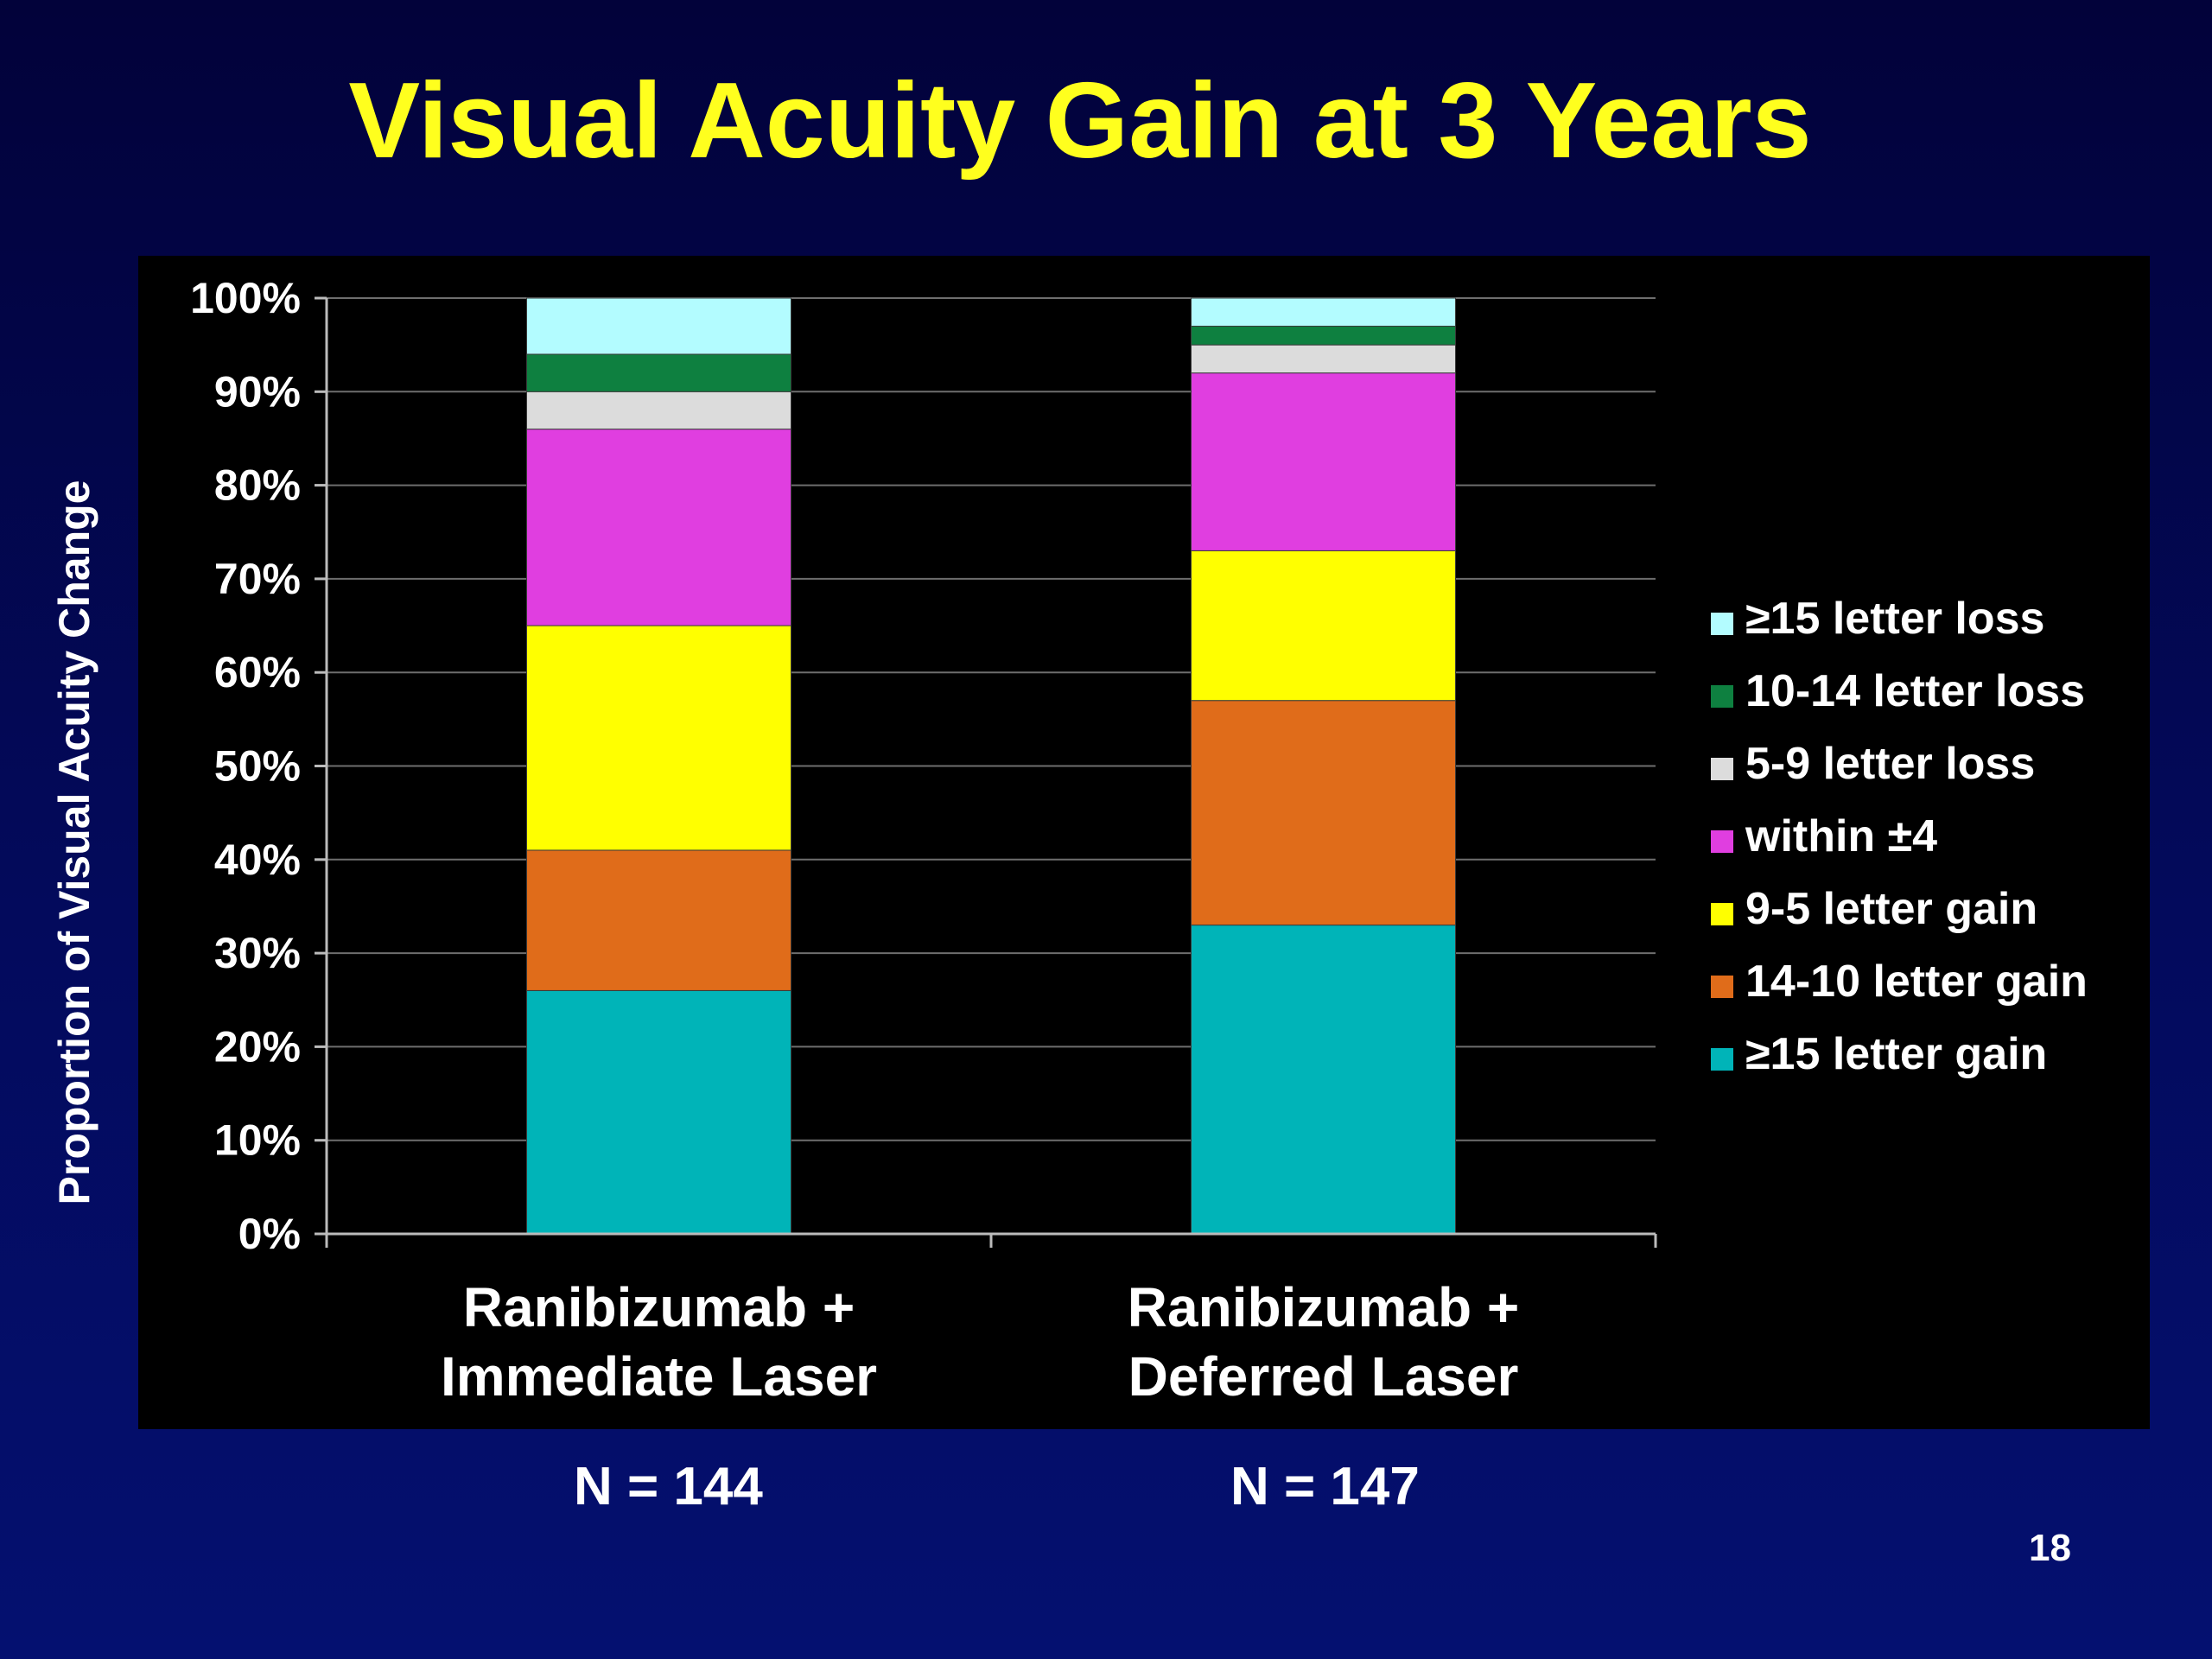  What do you see at coordinates (1896, 1054) in the screenshot?
I see `legend-label: ≥15 letter gain` at bounding box center [1896, 1054].